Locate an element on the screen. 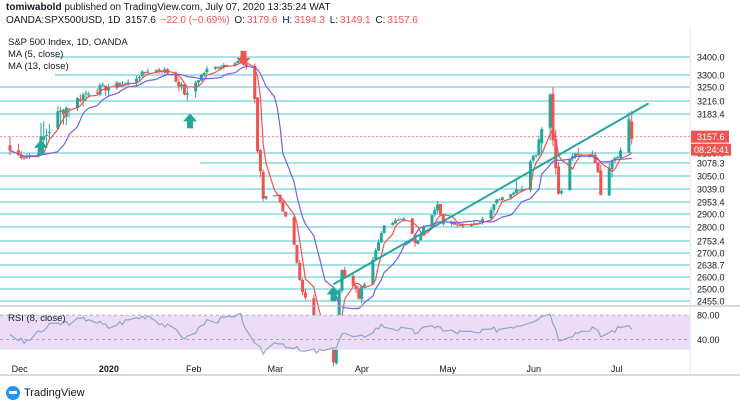 This screenshot has width=740, height=407. rsi-legend: RSI (8, close) is located at coordinates (37, 319).